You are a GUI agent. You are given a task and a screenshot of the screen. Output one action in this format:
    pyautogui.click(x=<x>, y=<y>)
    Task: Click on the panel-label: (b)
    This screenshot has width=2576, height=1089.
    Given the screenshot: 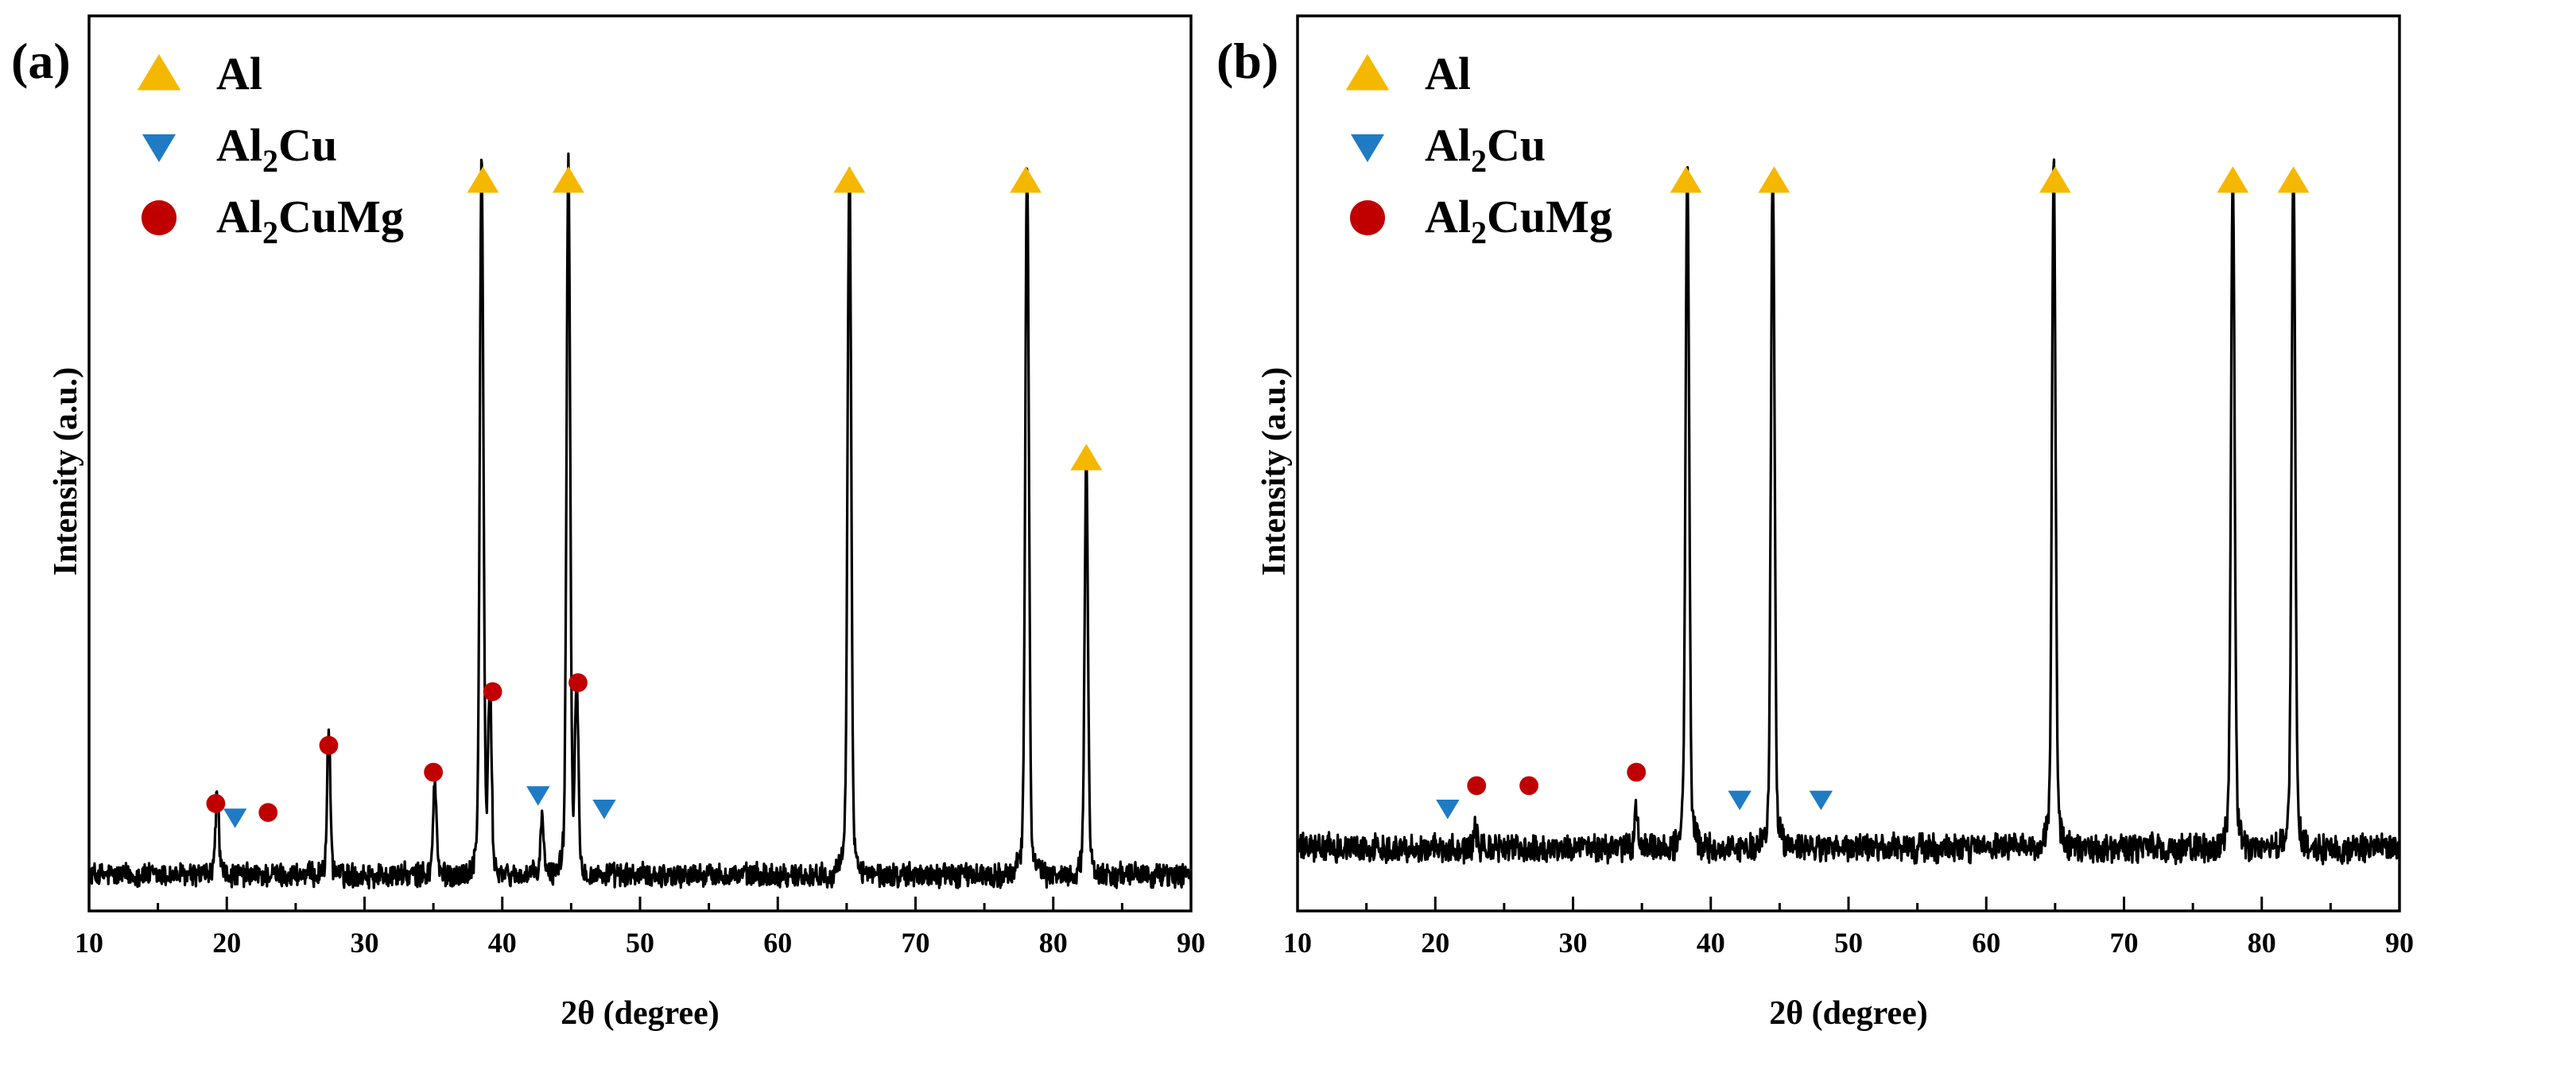 What is the action you would take?
    pyautogui.click(x=1247, y=61)
    